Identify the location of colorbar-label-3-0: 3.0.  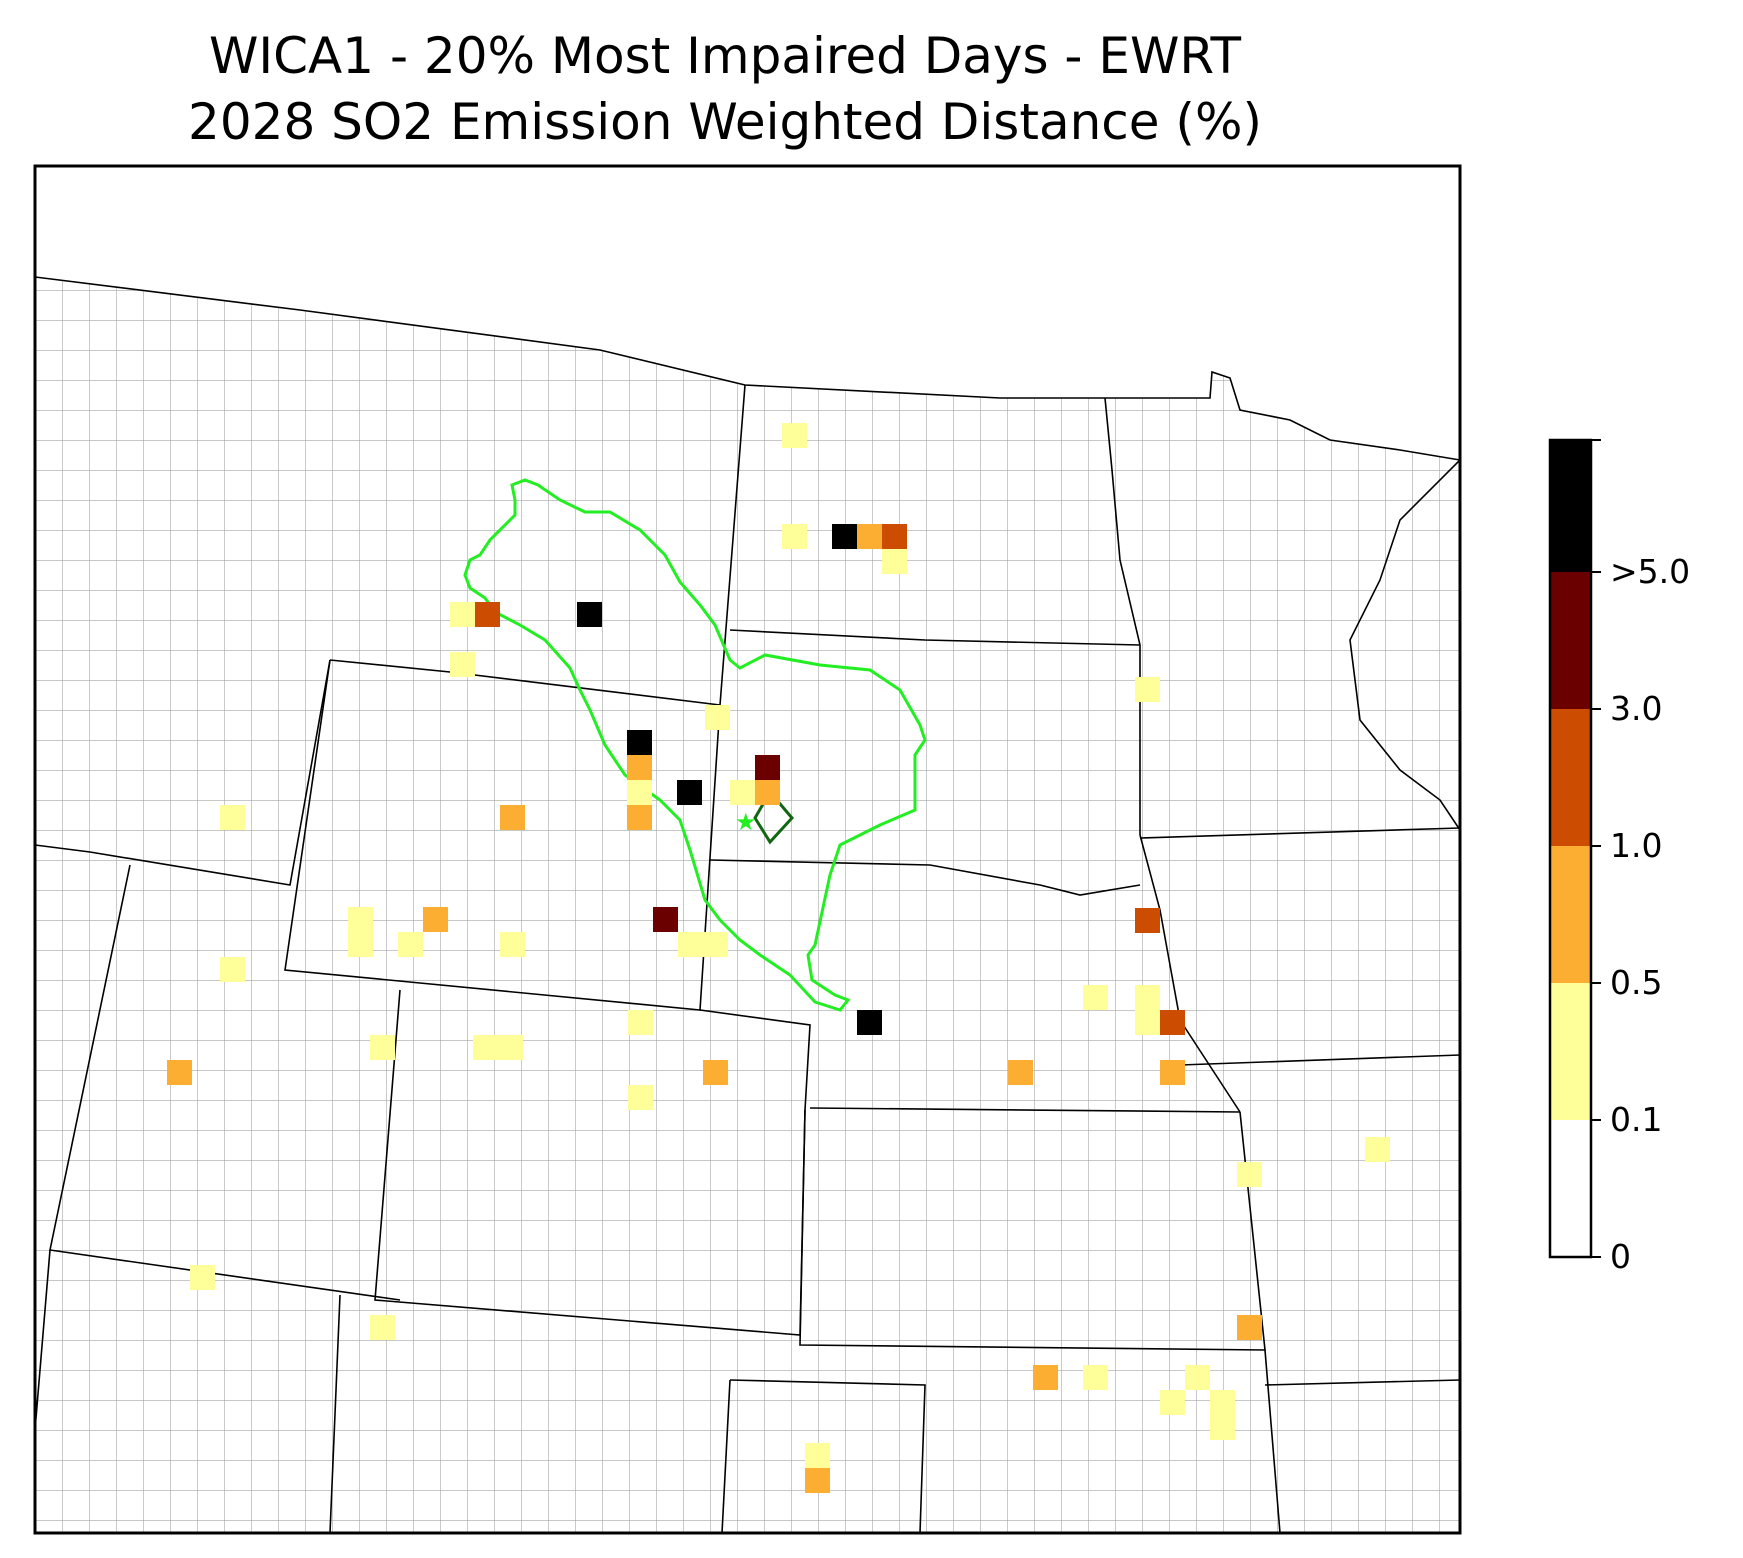
(1636, 708).